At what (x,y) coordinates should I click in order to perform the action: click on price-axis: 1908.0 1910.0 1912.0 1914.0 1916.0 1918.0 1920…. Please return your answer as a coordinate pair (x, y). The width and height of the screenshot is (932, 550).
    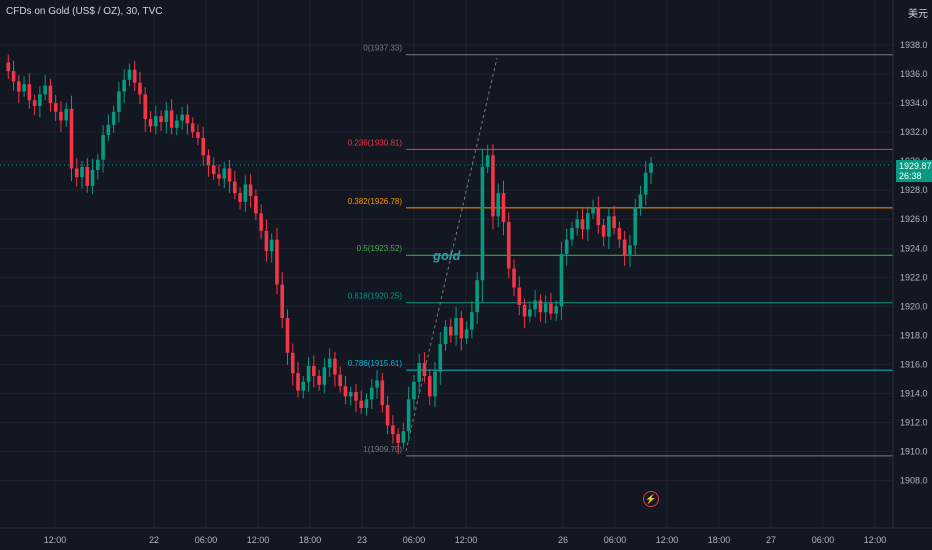
    Looking at the image, I should click on (914, 263).